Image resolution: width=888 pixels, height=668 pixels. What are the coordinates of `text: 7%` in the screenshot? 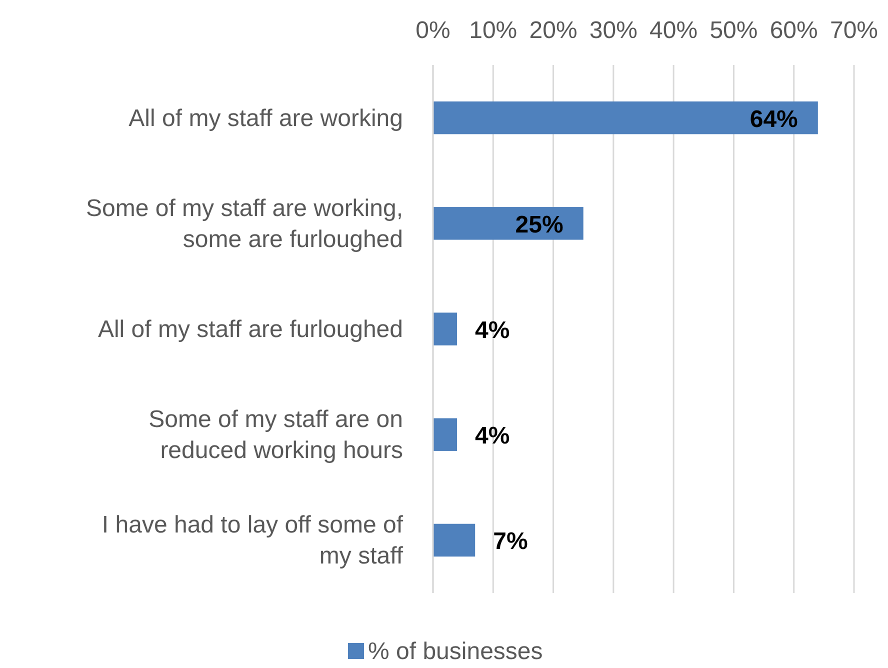 It's located at (510, 542).